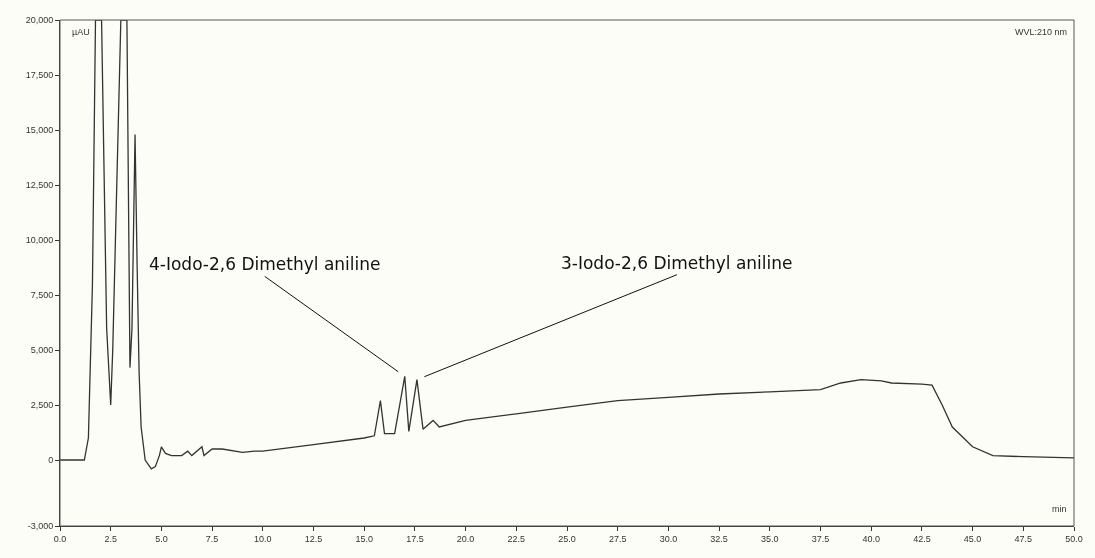 The width and height of the screenshot is (1095, 558). I want to click on annotation: 3-Iodo-2,6 Dimethyl aniline, so click(677, 263).